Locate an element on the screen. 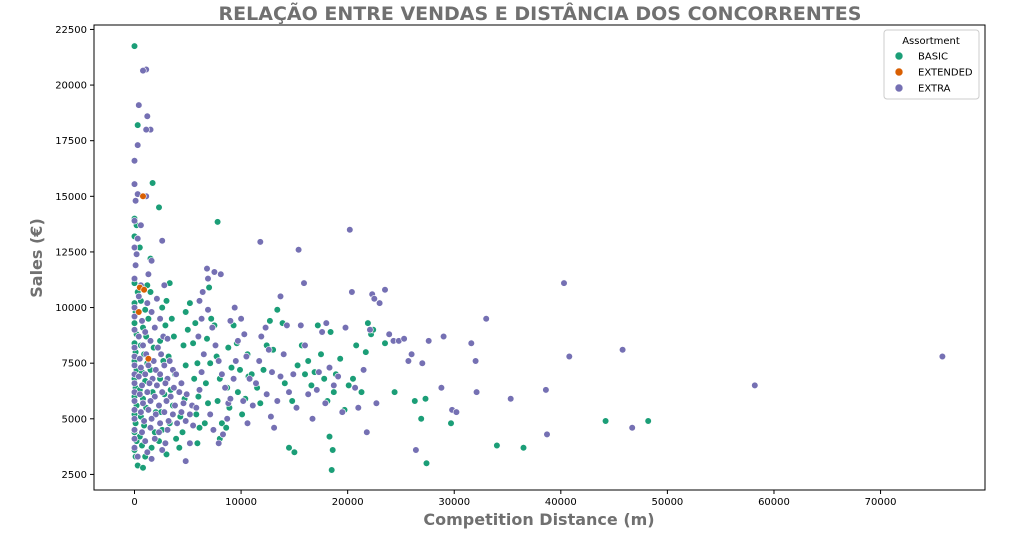  legend-label: EXTRA is located at coordinates (934, 89).